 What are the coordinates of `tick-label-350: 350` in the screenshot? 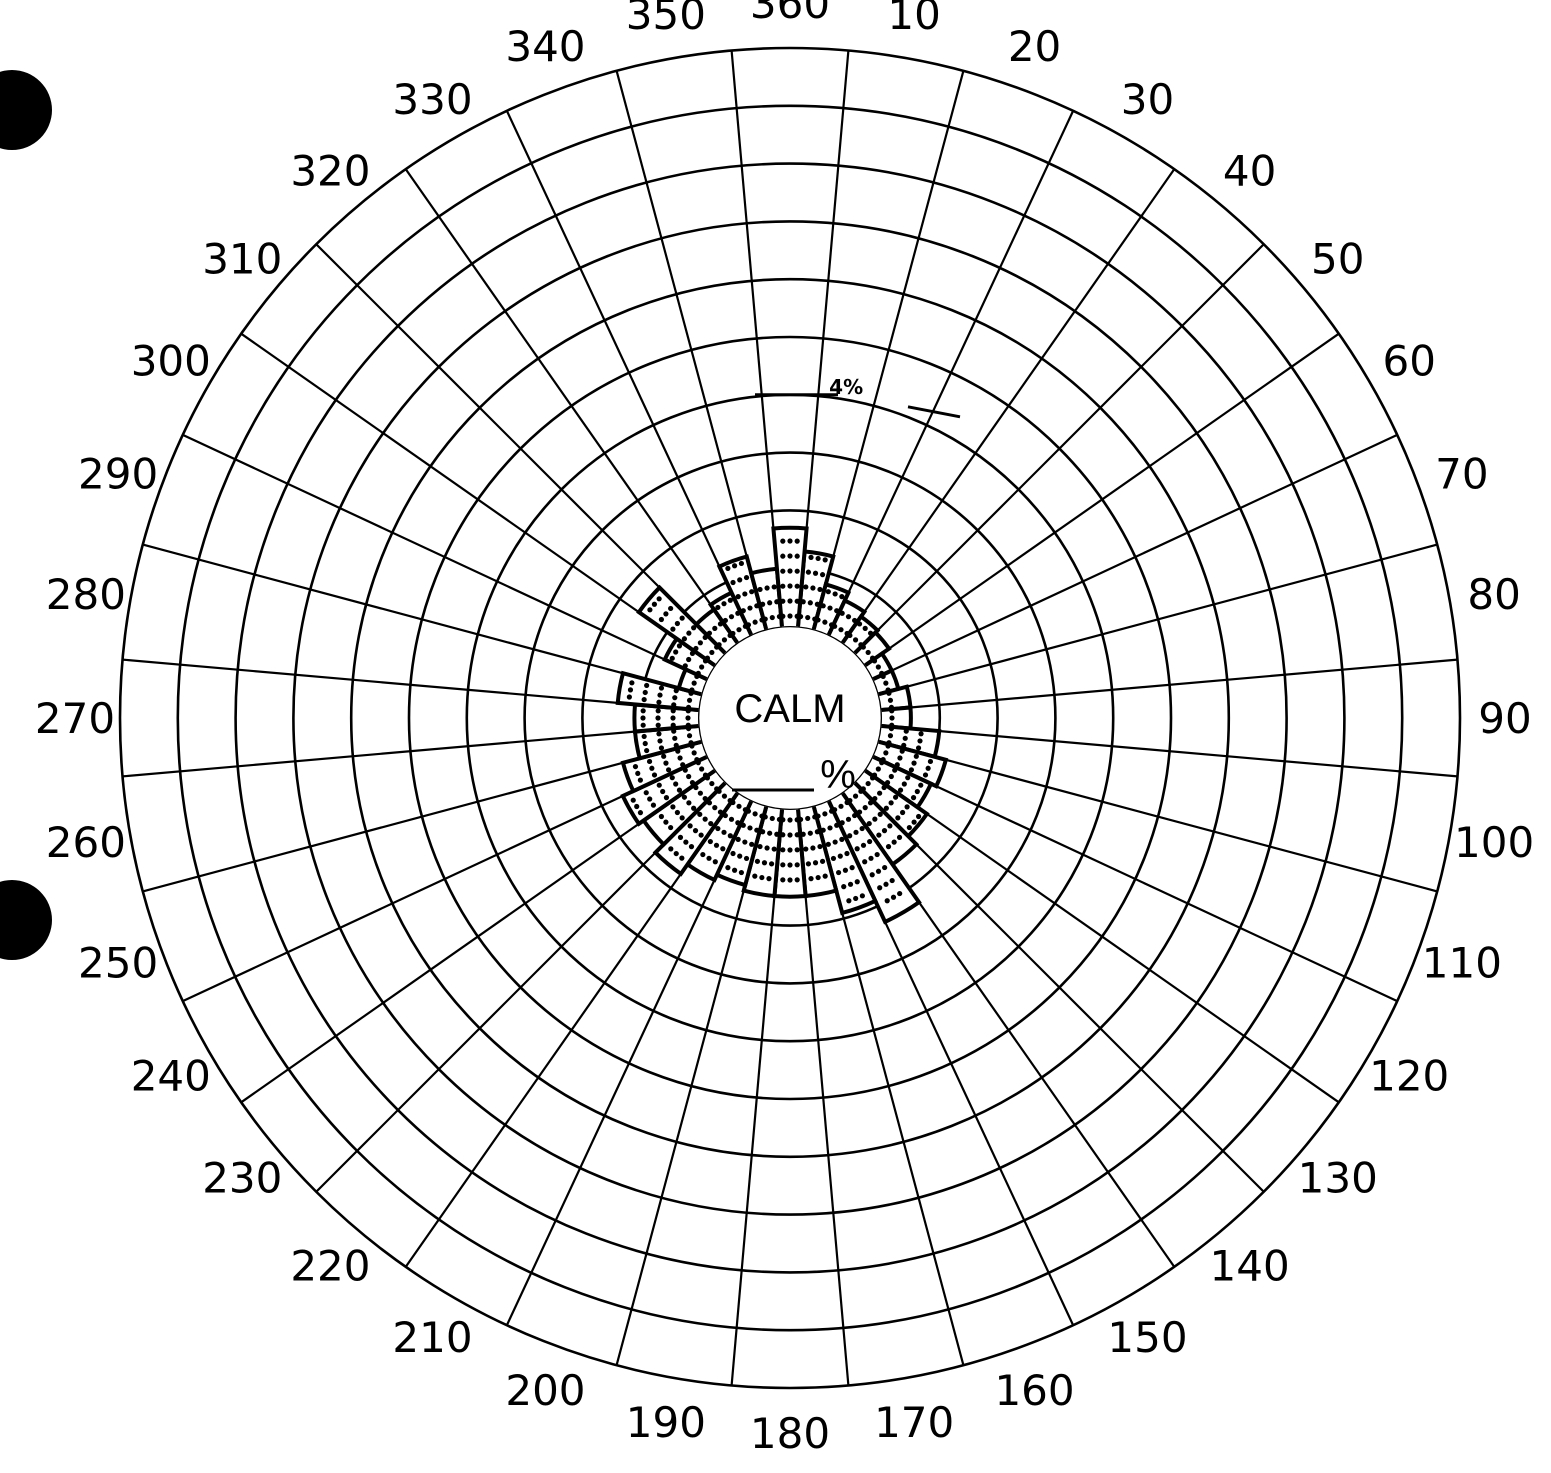 It's located at (666, 19).